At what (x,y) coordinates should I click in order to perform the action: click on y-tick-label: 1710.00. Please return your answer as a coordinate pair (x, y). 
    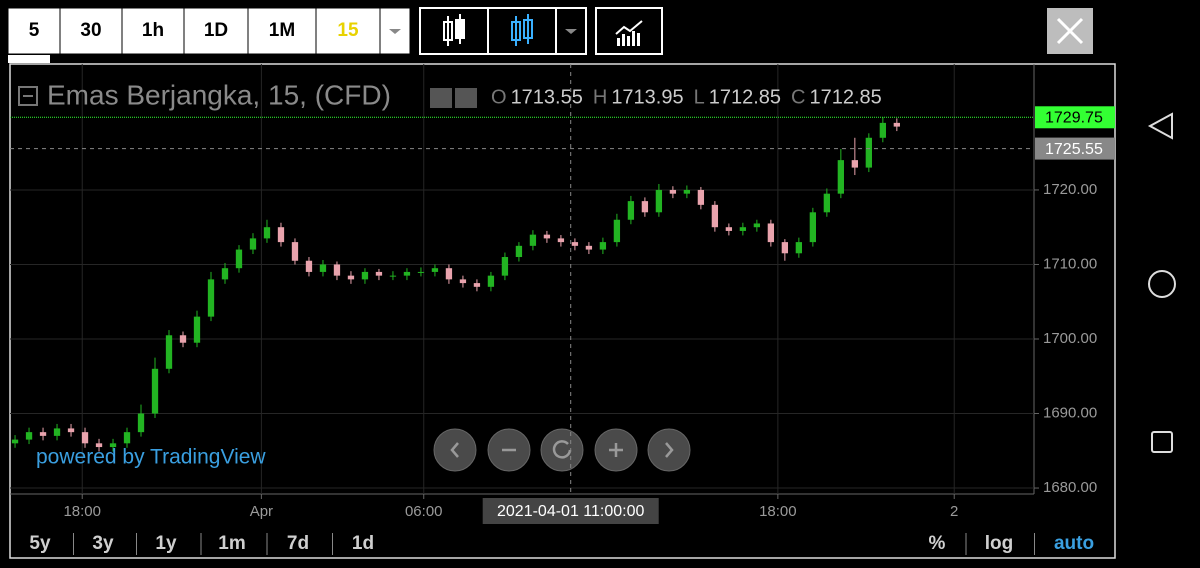
    Looking at the image, I should click on (1070, 263).